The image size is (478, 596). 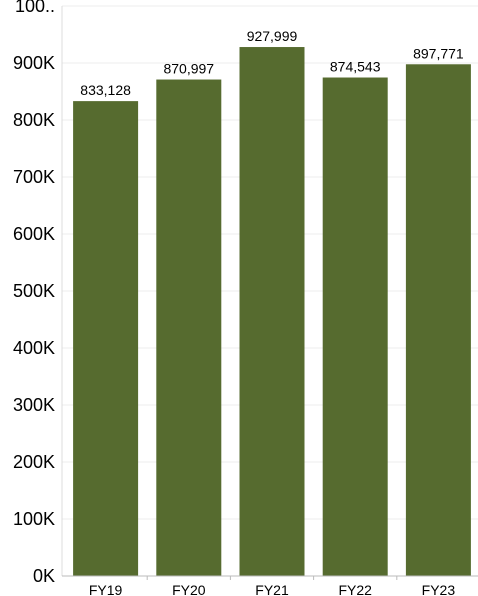 I want to click on x-tick-label-fy19: FY19, so click(x=106, y=589).